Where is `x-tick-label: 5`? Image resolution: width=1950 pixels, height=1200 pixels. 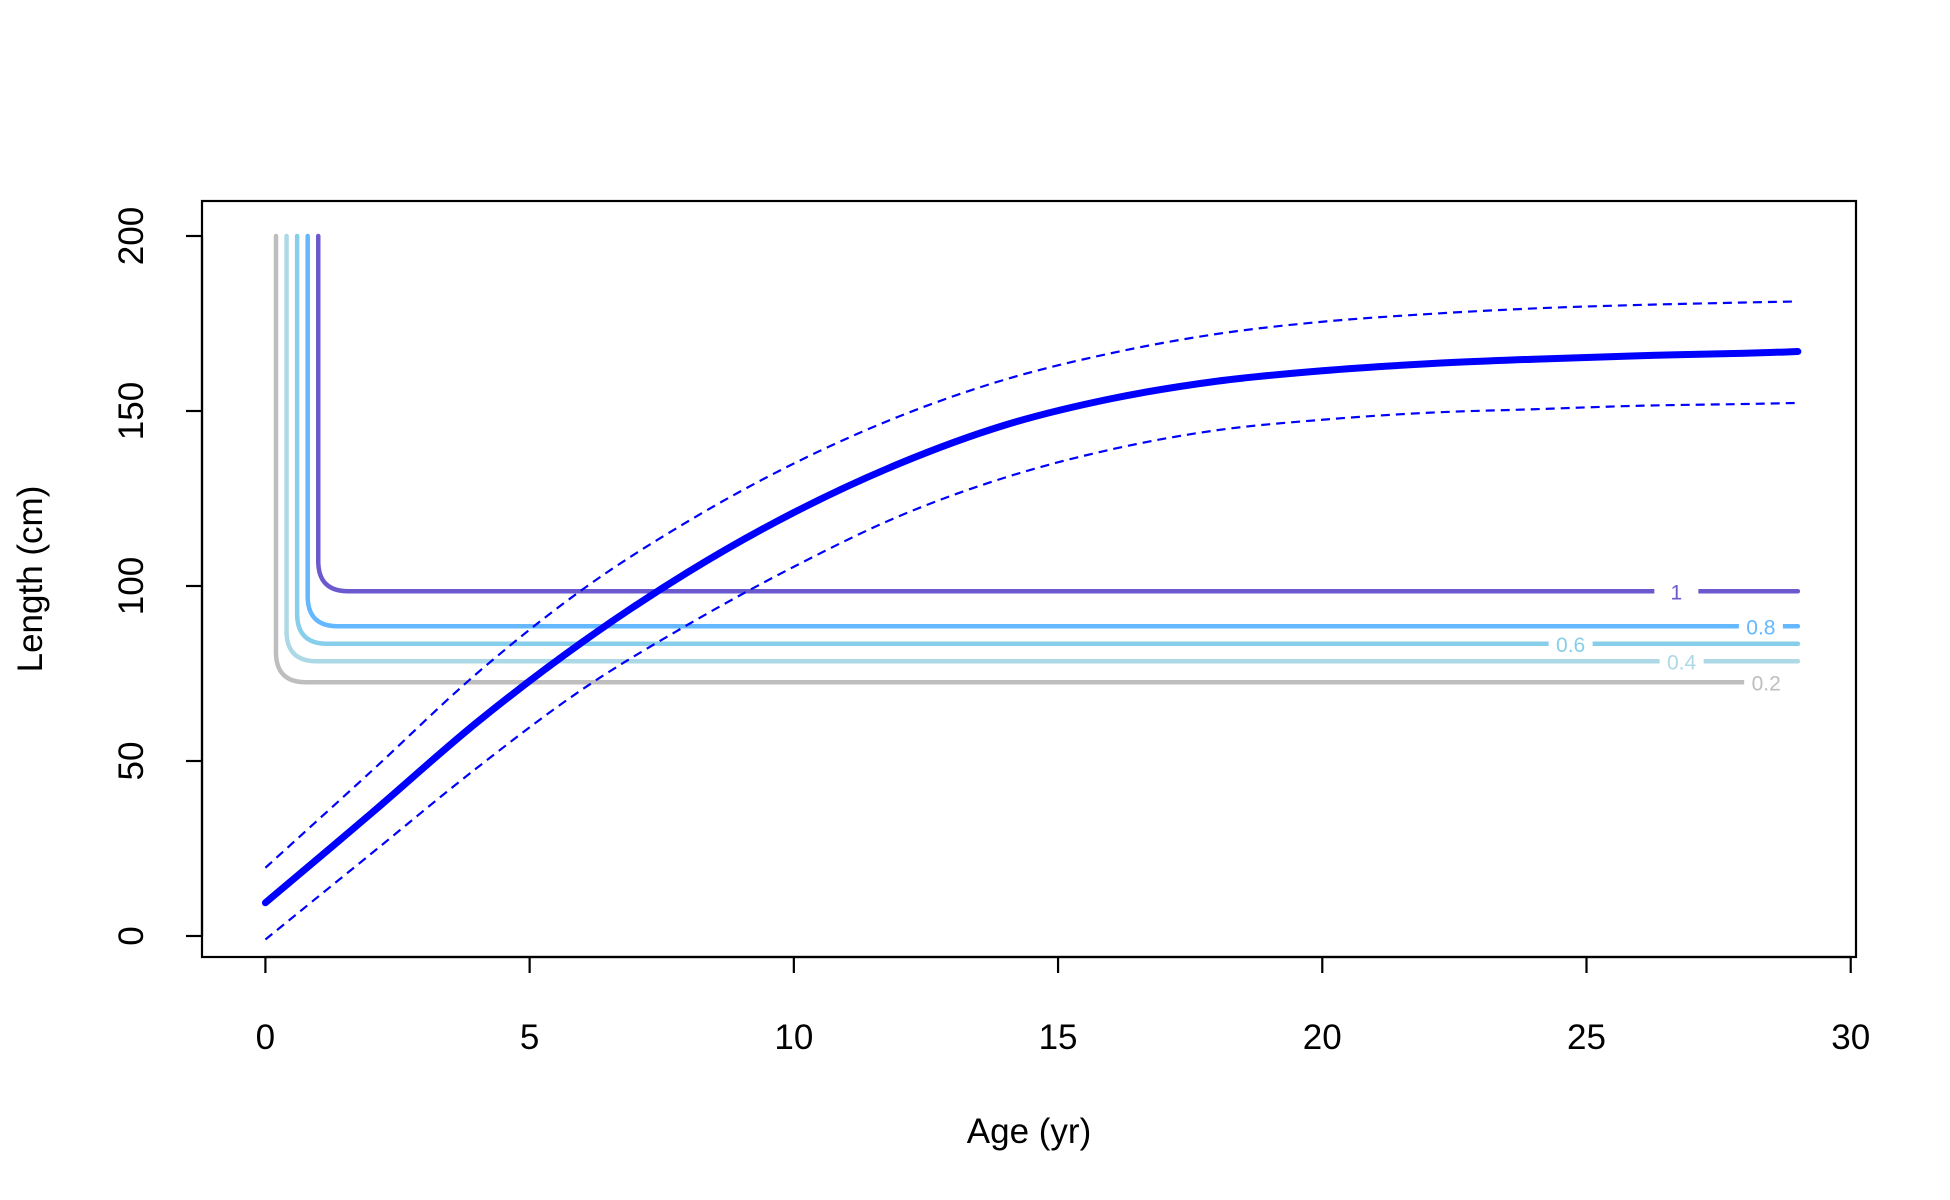
x-tick-label: 5 is located at coordinates (529, 1037).